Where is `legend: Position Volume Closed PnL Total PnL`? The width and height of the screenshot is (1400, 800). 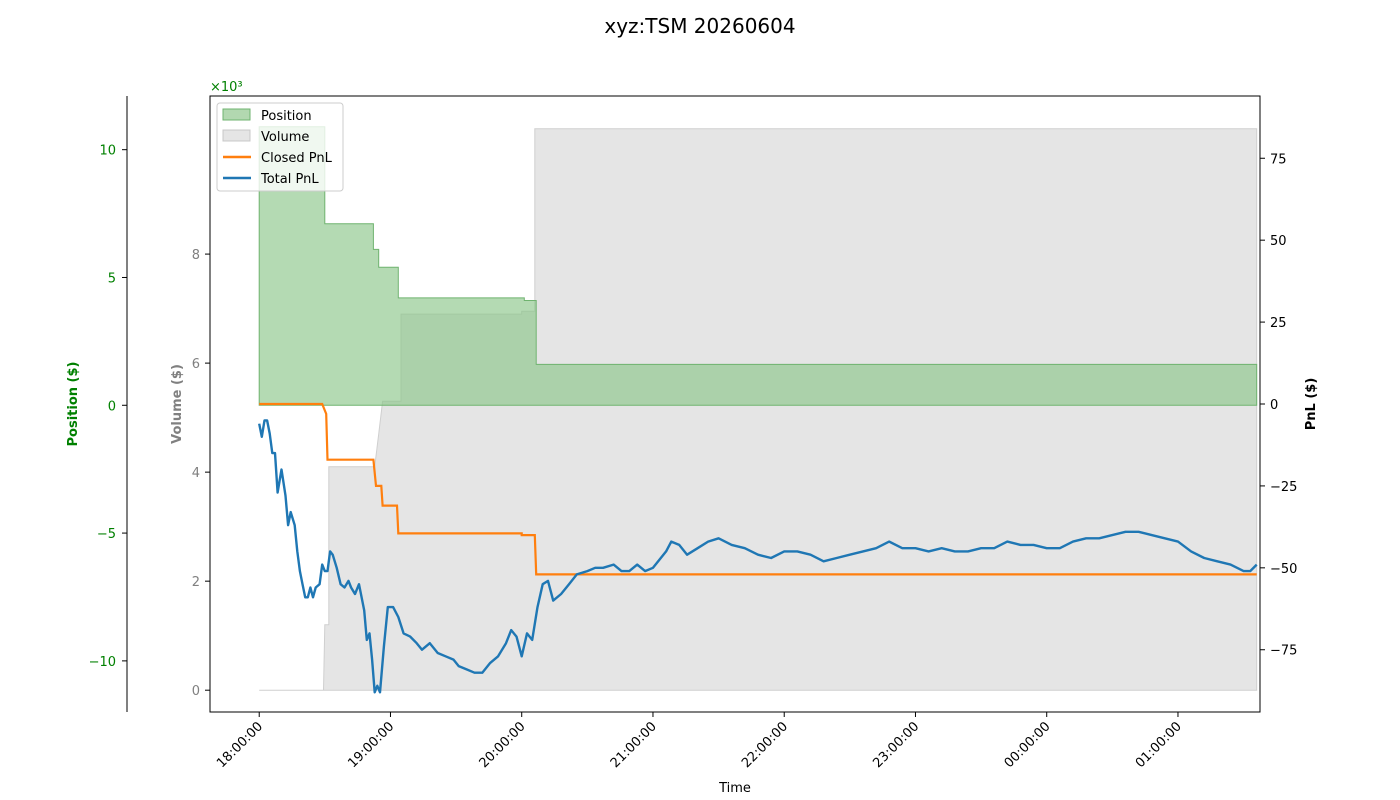 legend: Position Volume Closed PnL Total PnL is located at coordinates (280, 147).